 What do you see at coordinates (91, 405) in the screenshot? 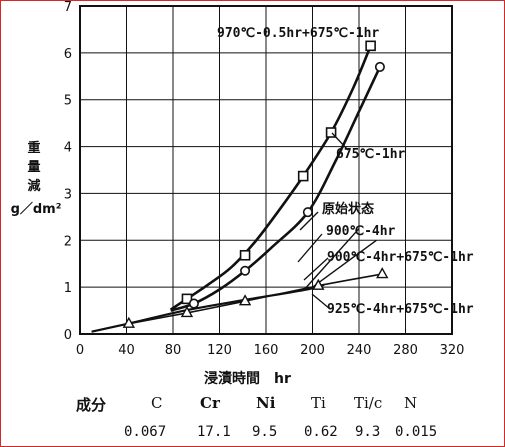
I see `composition-header-label: 成分` at bounding box center [91, 405].